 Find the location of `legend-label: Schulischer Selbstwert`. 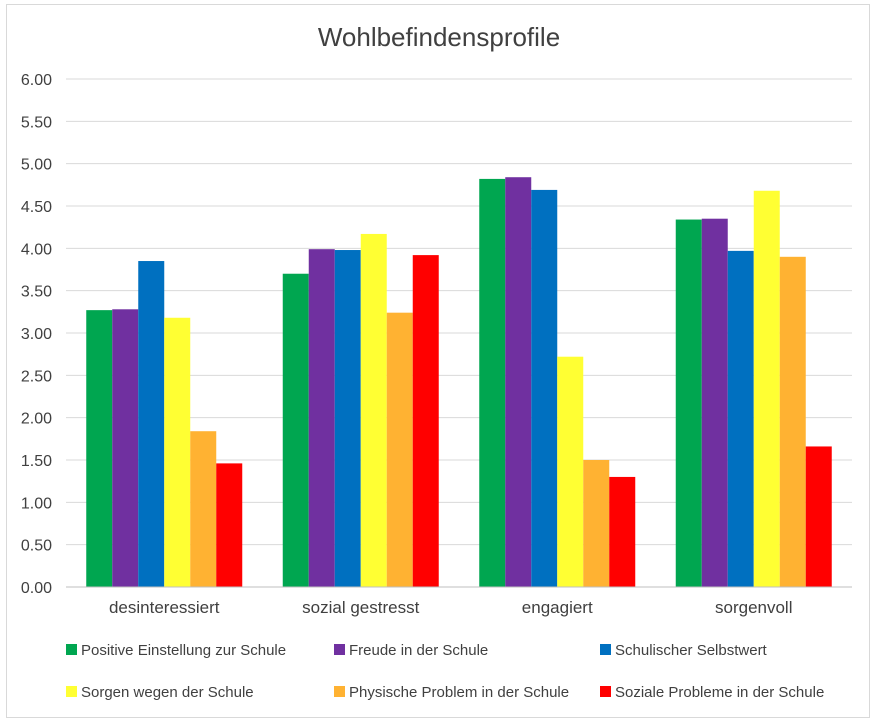

legend-label: Schulischer Selbstwert is located at coordinates (691, 650).